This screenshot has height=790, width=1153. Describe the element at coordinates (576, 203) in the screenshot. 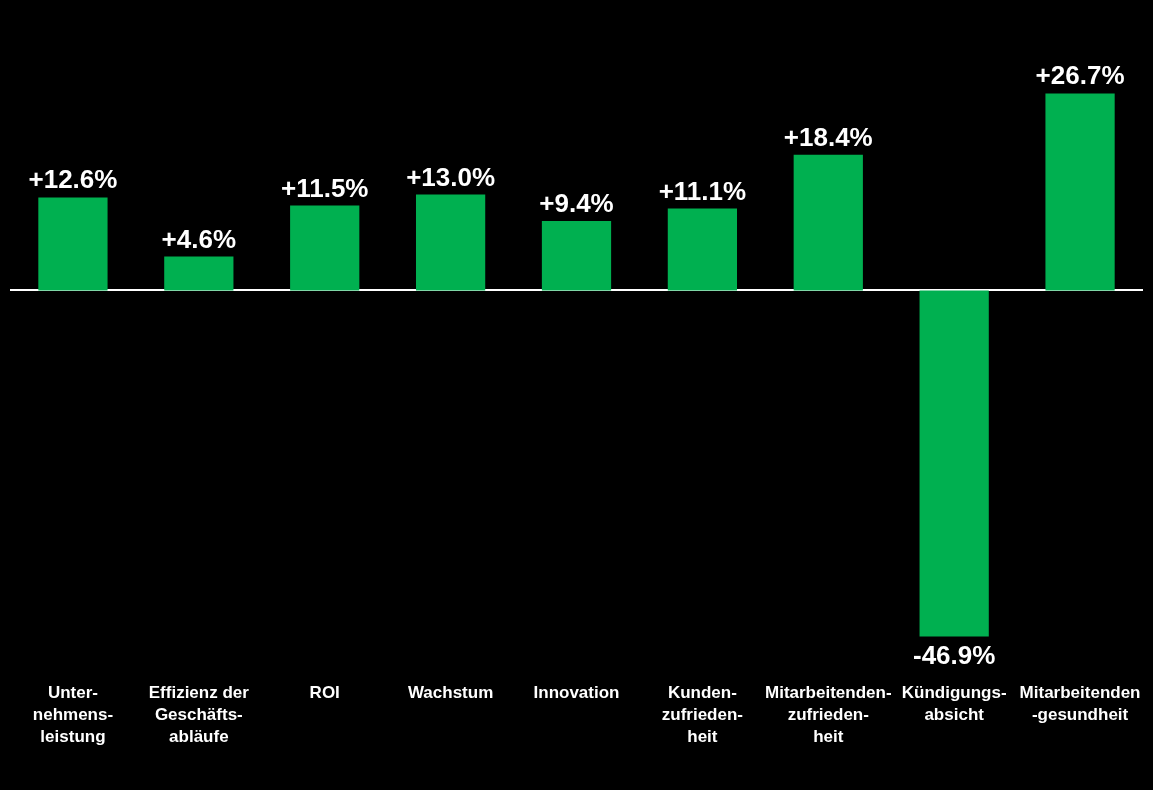

I see `data-label: +9.4%` at that location.